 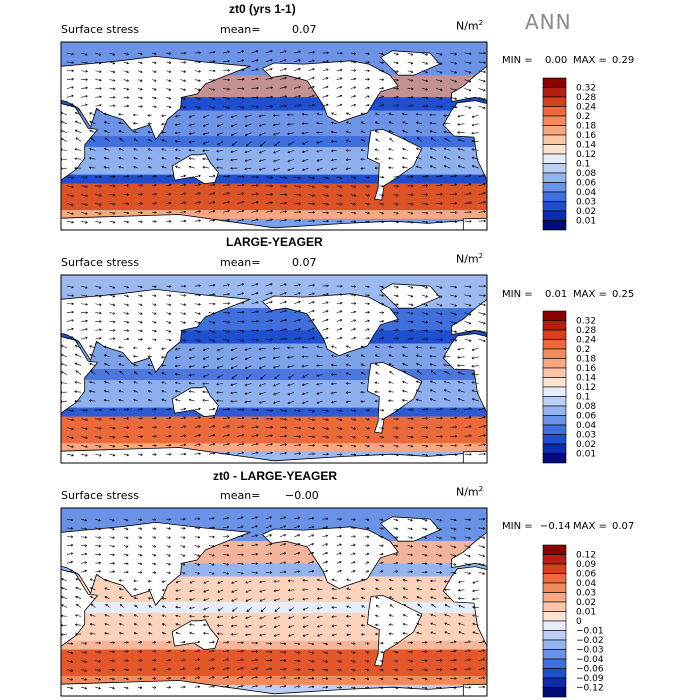 What do you see at coordinates (586, 565) in the screenshot?
I see `colorbar-tick-label: 0.09` at bounding box center [586, 565].